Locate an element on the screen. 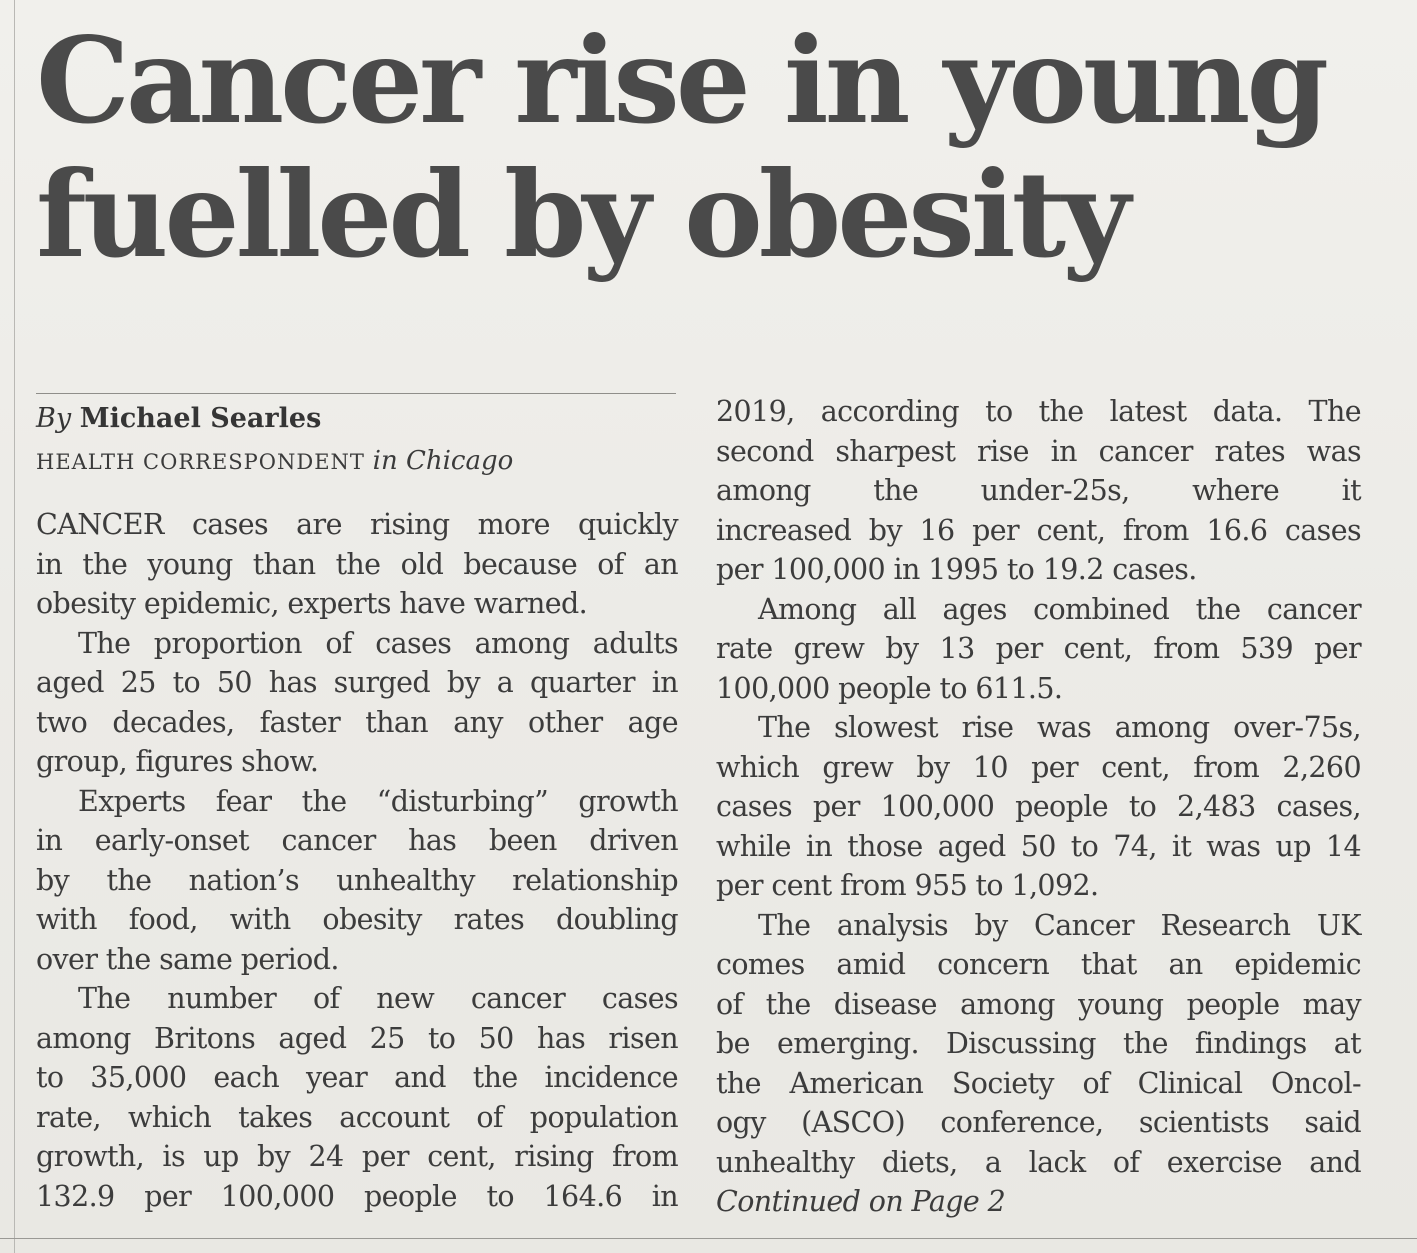 This screenshot has height=1253, width=1417. article-line: ogy (ASCO) conference, scientists said is located at coordinates (1039, 1122).